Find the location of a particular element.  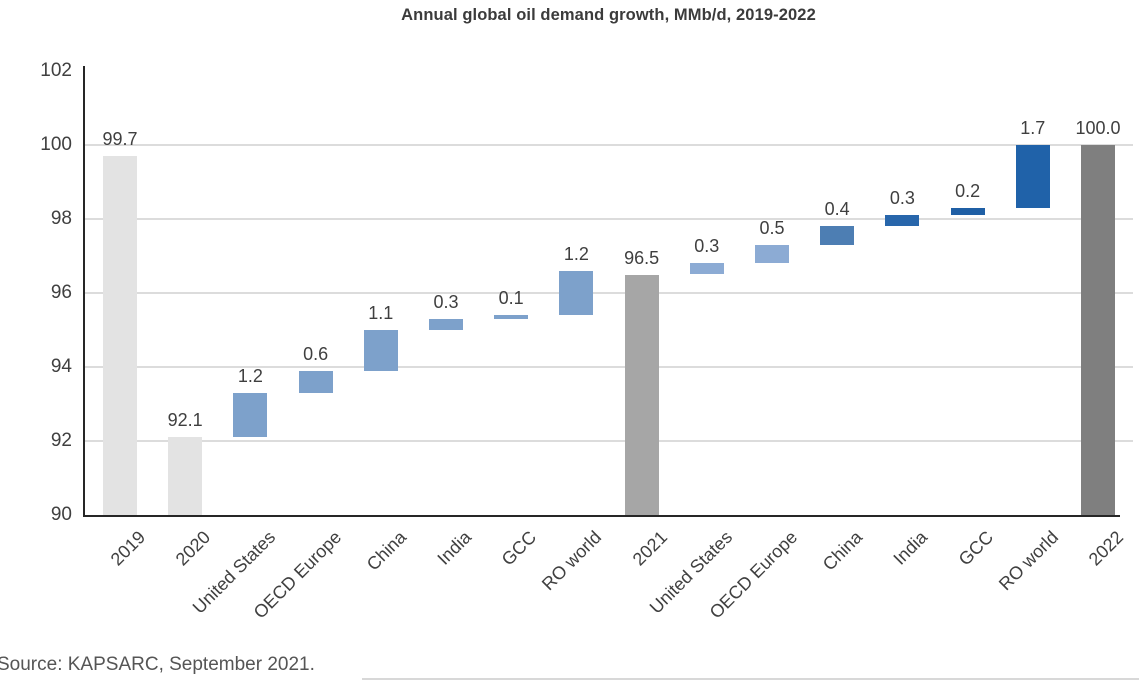

bottom-divider is located at coordinates (750, 679).